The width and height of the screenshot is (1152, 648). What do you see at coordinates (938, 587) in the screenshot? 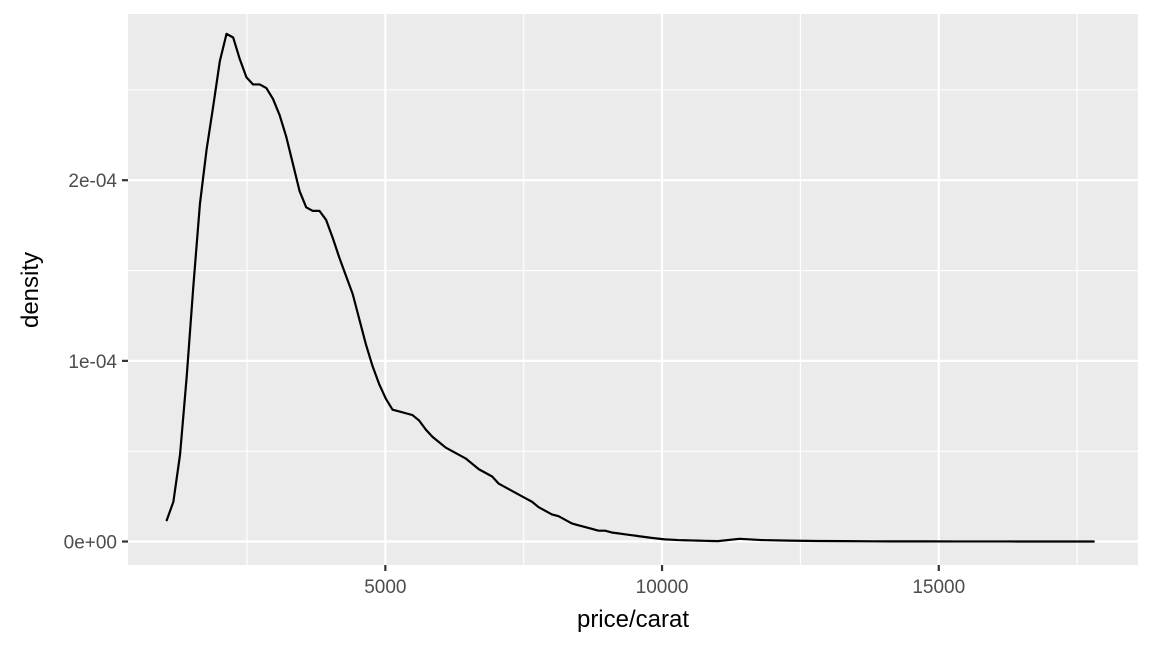
I see `x-tick-label: 15000` at bounding box center [938, 587].